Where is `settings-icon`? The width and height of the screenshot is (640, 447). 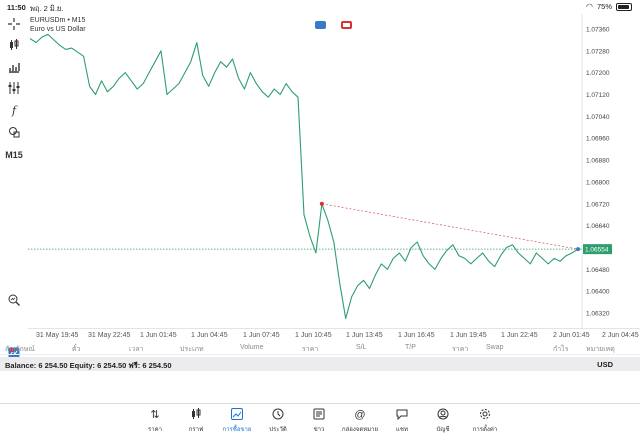 settings-icon is located at coordinates (485, 415).